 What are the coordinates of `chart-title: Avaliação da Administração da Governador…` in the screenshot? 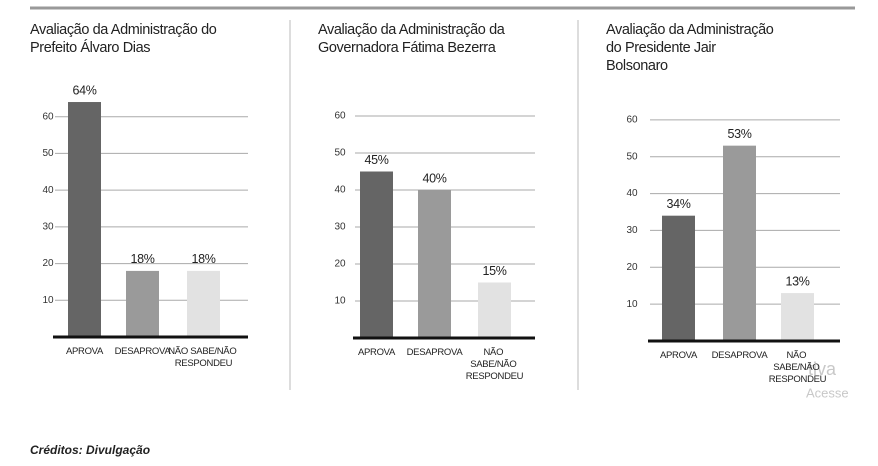 It's located at (413, 39).